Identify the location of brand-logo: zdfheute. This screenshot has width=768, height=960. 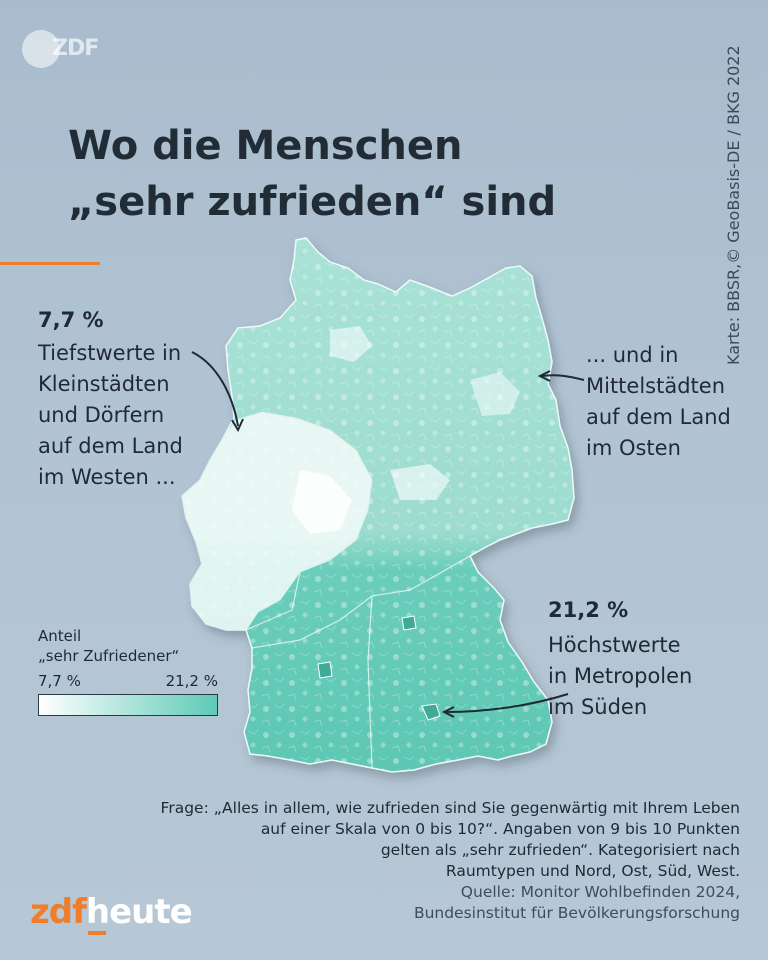
(111, 912).